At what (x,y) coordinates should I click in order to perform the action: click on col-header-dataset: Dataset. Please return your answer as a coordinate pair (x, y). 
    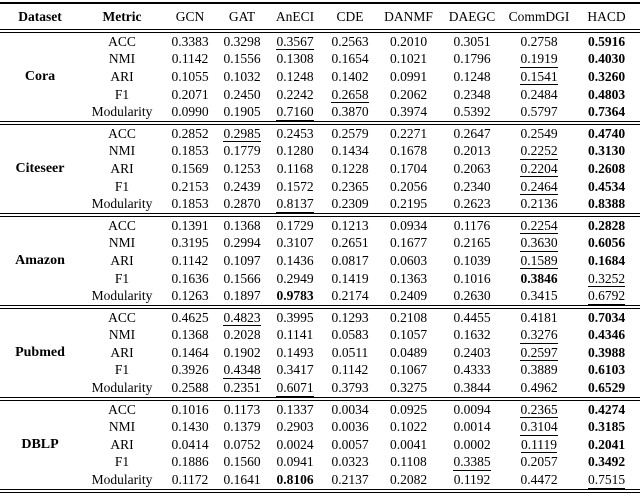
    Looking at the image, I should click on (40, 16).